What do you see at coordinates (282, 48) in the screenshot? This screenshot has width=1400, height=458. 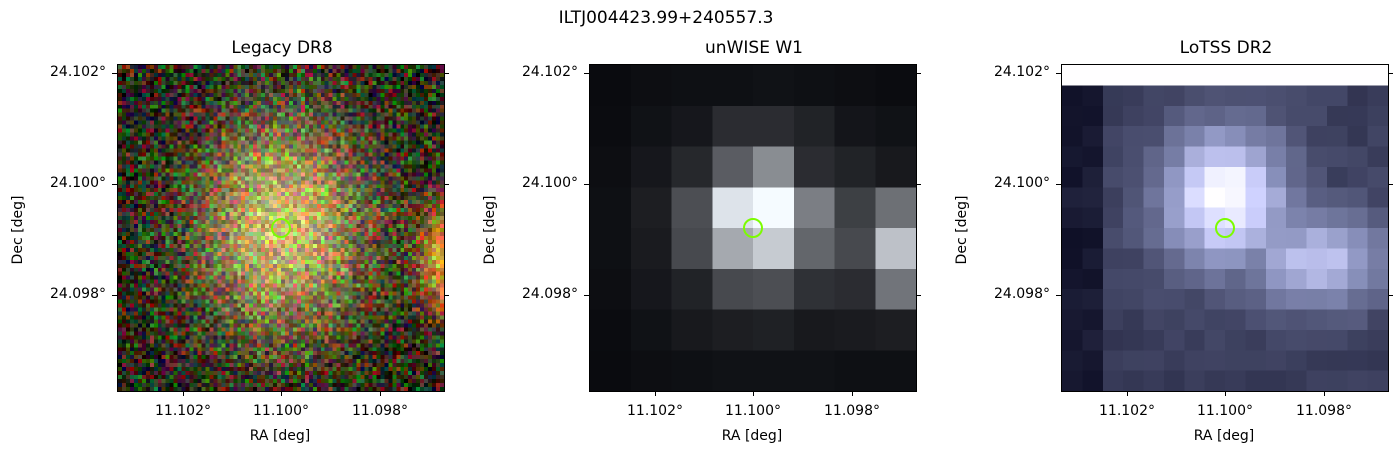 I see `panel-title: Legacy DR8` at bounding box center [282, 48].